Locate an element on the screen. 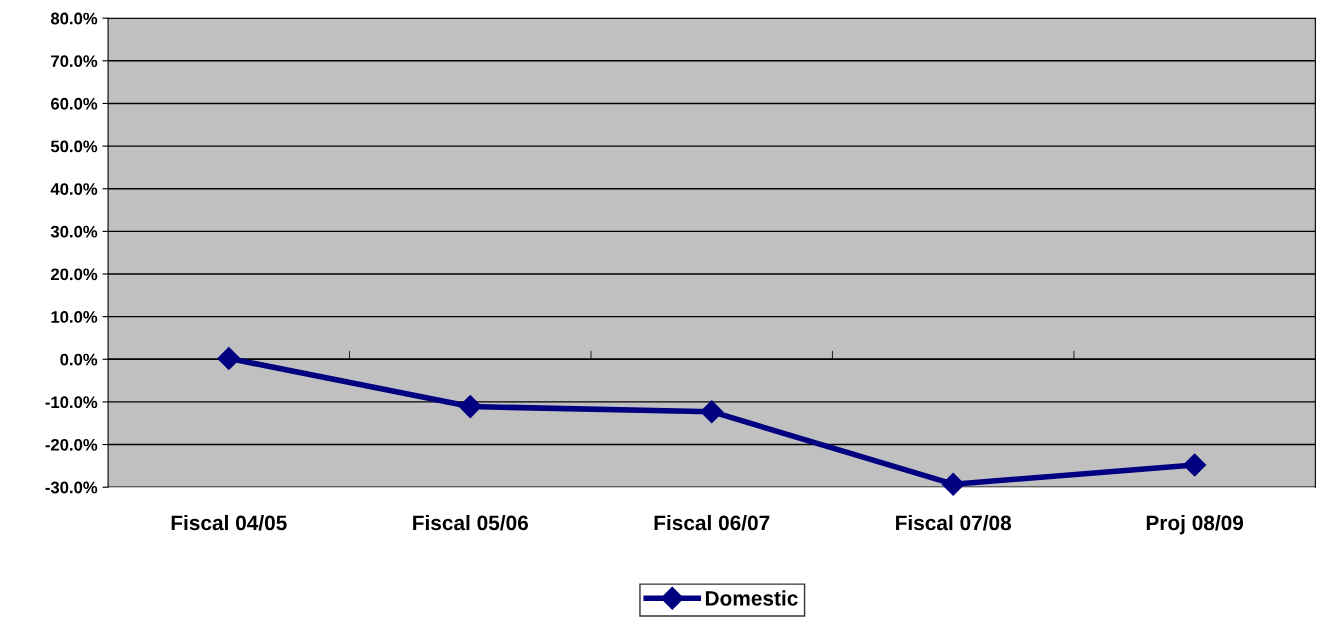  y-tick-label: 20.0% is located at coordinates (74, 274).